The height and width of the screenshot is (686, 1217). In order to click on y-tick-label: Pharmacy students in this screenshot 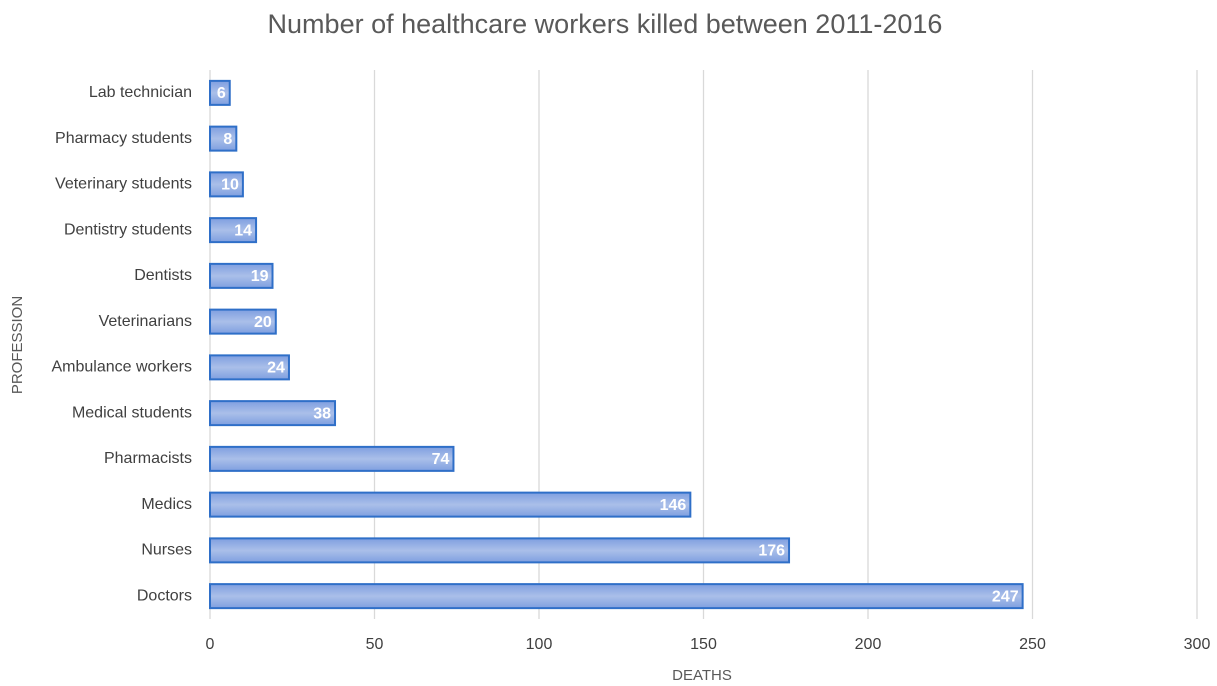, I will do `click(123, 138)`.